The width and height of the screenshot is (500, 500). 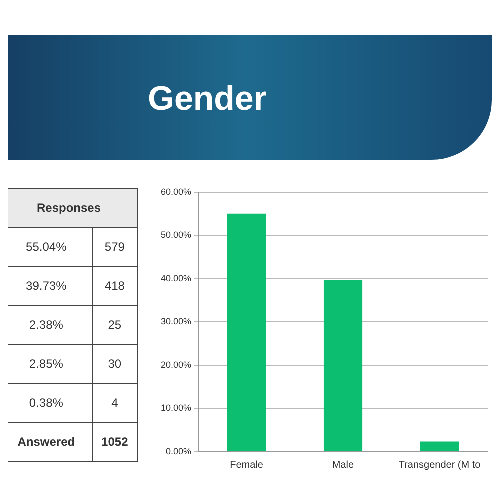 I want to click on text: 4, so click(x=115, y=403).